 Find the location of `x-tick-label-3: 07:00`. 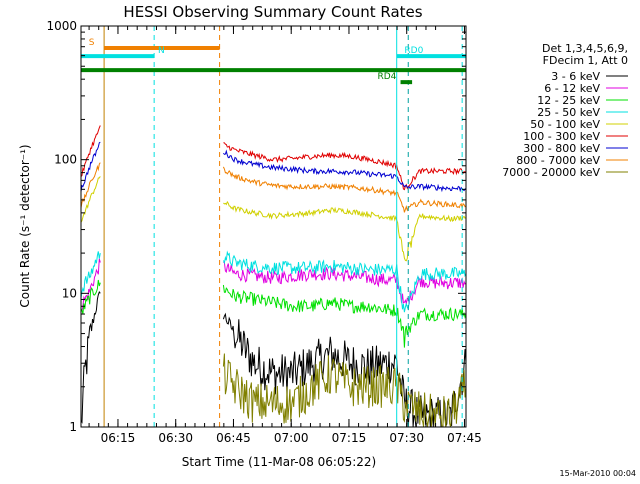

x-tick-label-3: 07:00 is located at coordinates (291, 438).